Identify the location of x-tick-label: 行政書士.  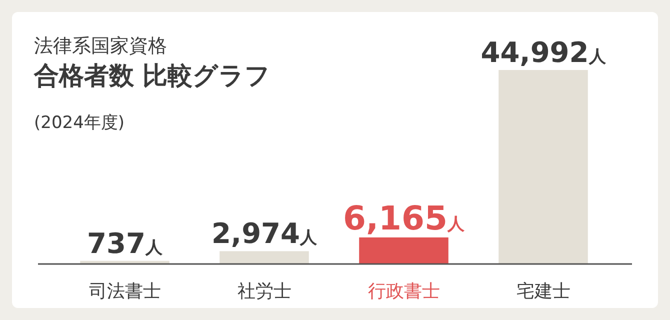
(404, 291).